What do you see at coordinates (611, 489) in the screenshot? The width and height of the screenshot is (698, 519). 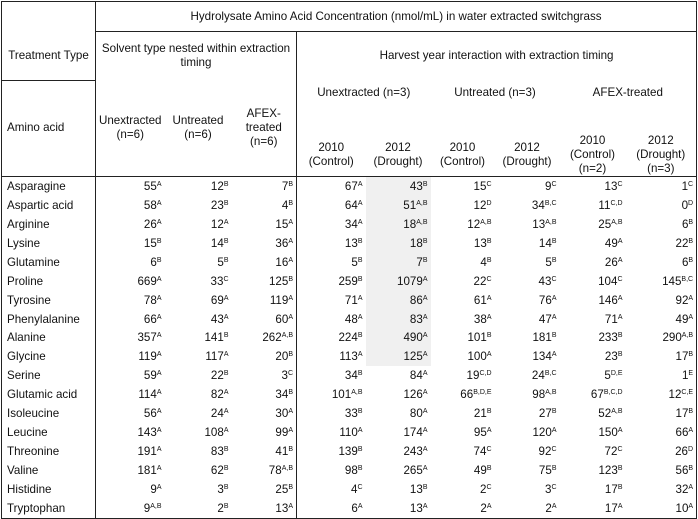 I see `value-number: 17` at bounding box center [611, 489].